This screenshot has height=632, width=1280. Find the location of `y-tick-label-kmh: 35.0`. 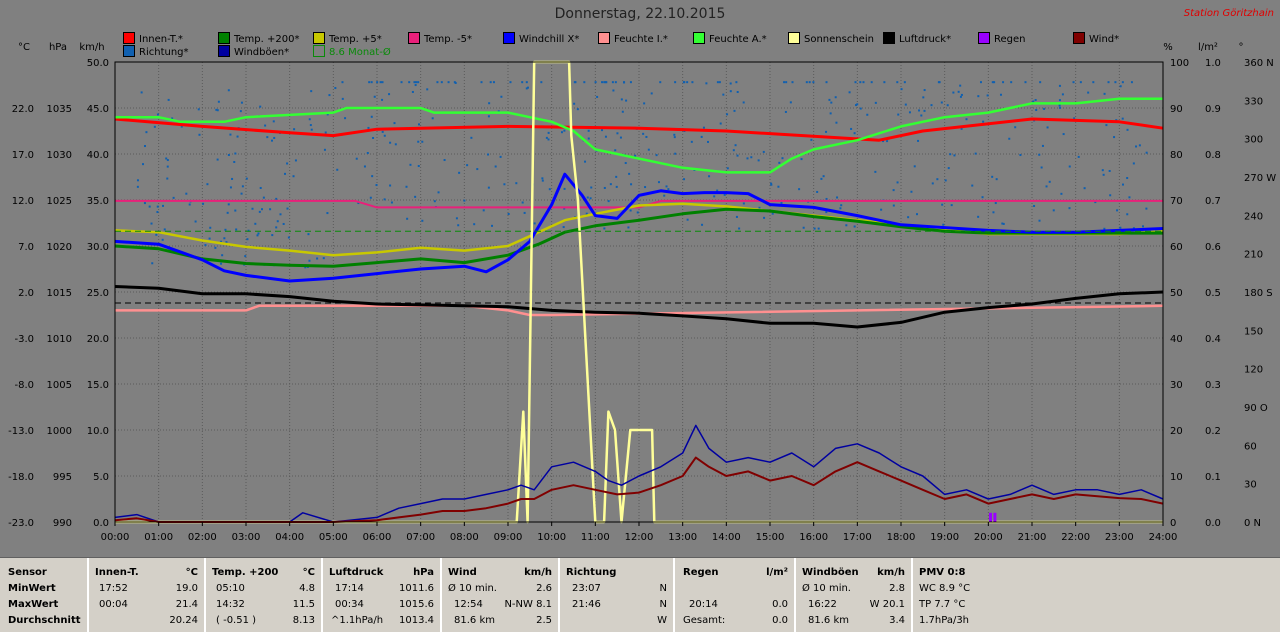

y-tick-label-kmh: 35.0 is located at coordinates (98, 201).